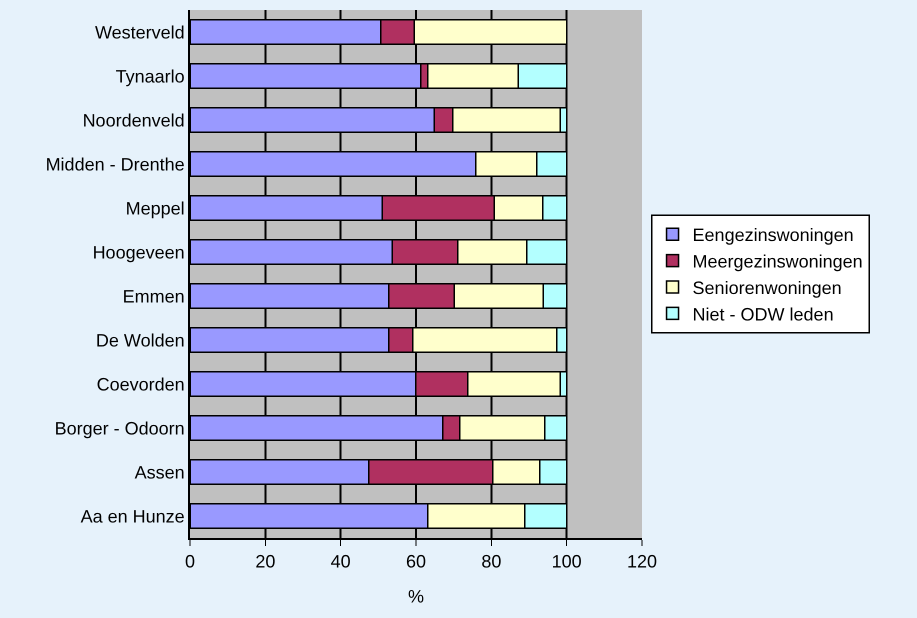  What do you see at coordinates (767, 288) in the screenshot?
I see `legend-label: Seniorenwoningen` at bounding box center [767, 288].